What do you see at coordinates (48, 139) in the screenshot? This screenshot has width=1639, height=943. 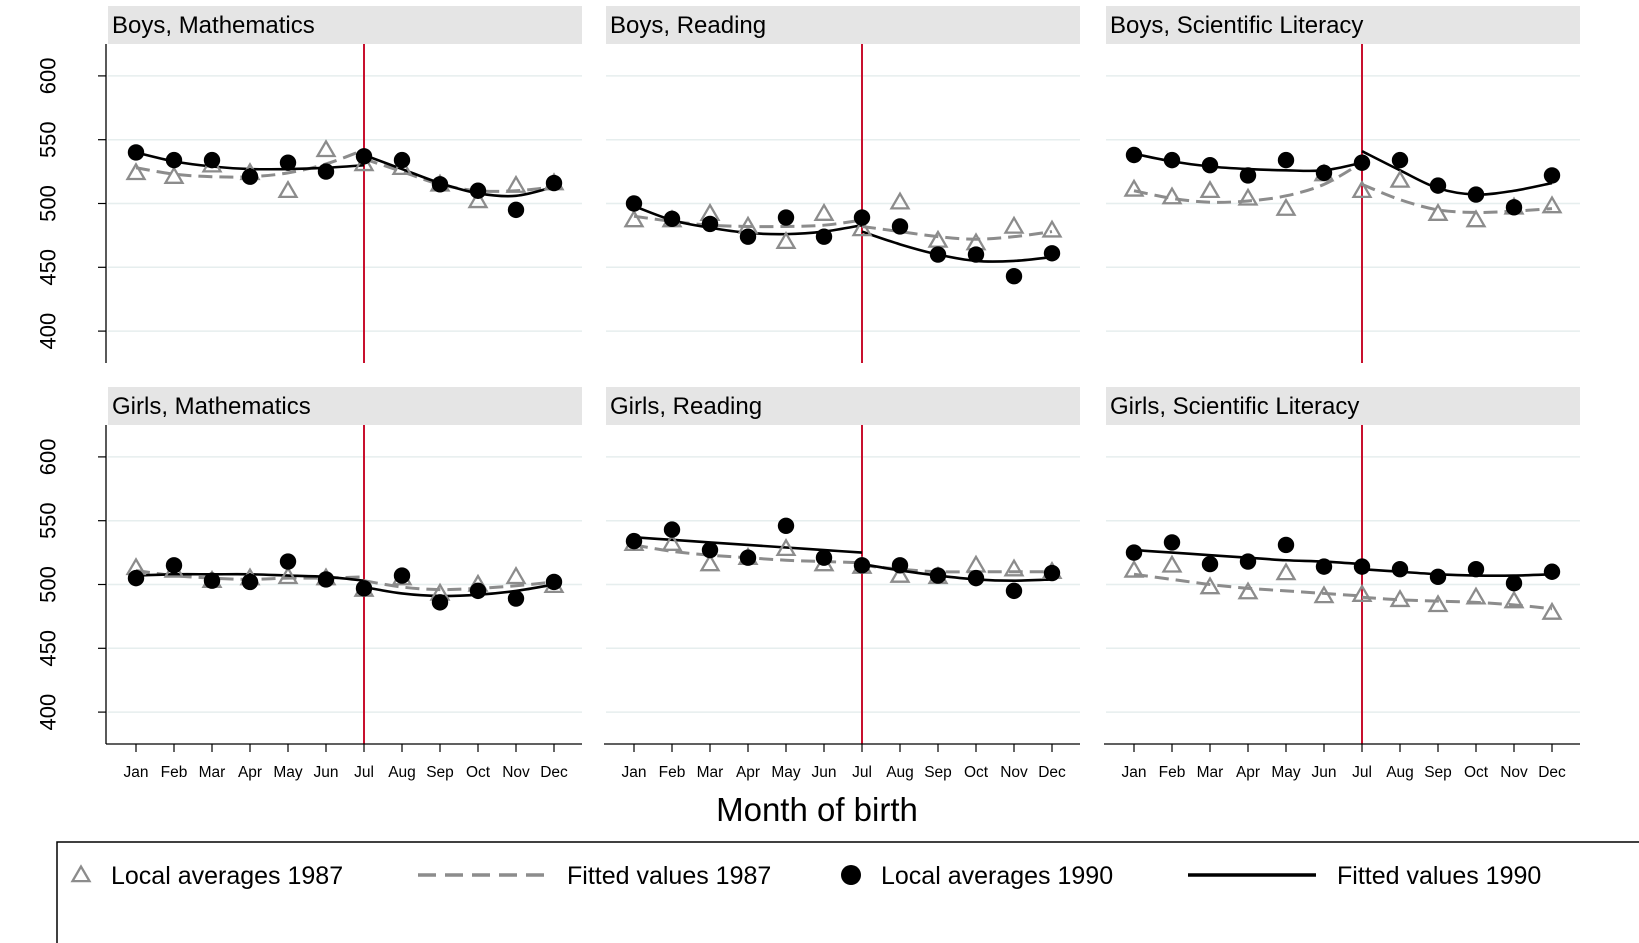 I see `y-tick-label: 550` at bounding box center [48, 139].